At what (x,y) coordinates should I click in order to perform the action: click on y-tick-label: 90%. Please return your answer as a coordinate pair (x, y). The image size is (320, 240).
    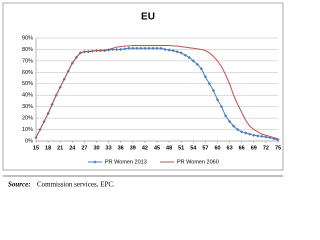
    Looking at the image, I should click on (27, 38).